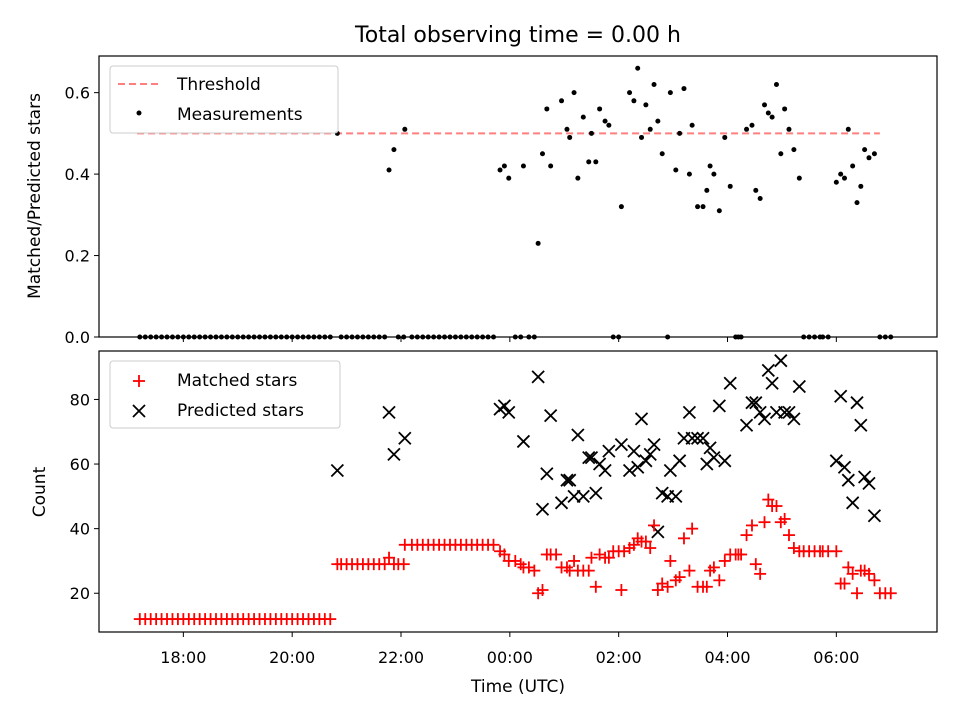  What do you see at coordinates (139, 411) in the screenshot?
I see `predicted-legend-swatch` at bounding box center [139, 411].